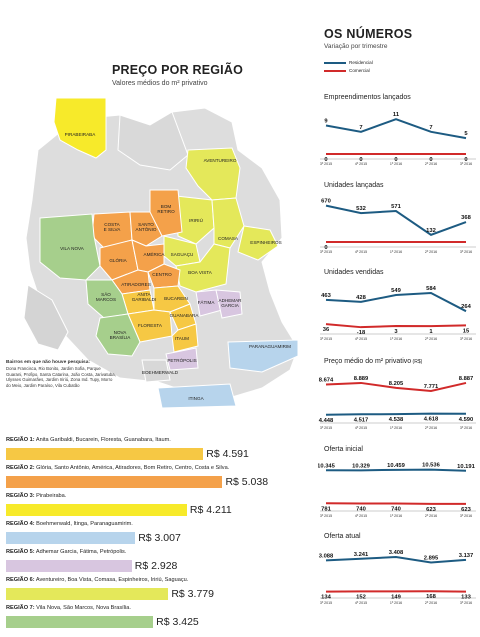  What do you see at coordinates (203, 268) in the screenshot?
I see `region-boa-vista` at bounding box center [203, 268].